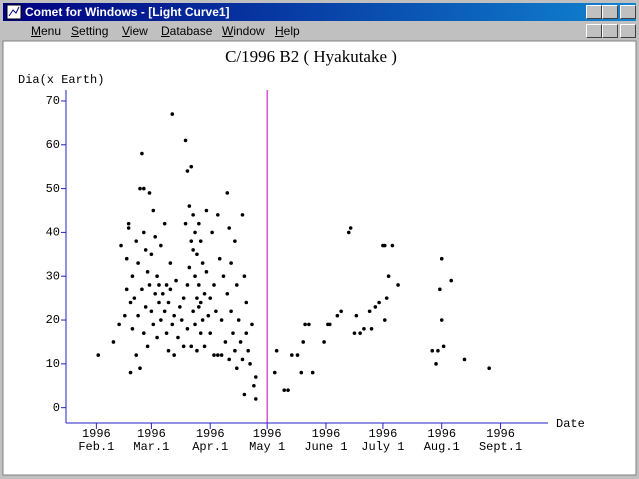 This screenshot has height=479, width=639. Describe the element at coordinates (243, 31) in the screenshot. I see `menu-item: Window` at that location.